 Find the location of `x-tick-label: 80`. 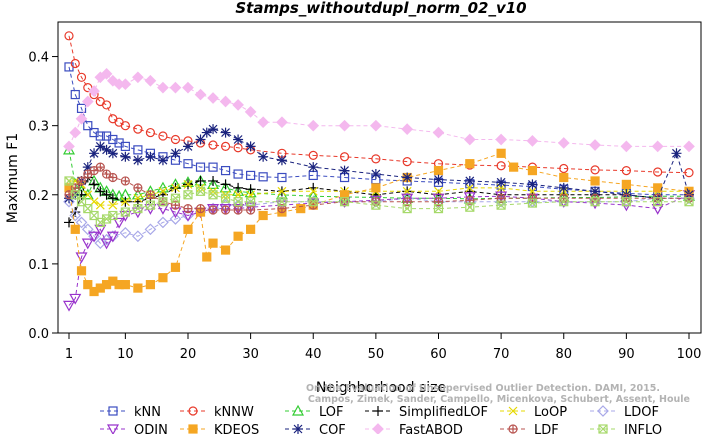

x-tick-label: 80 is located at coordinates (563, 354).